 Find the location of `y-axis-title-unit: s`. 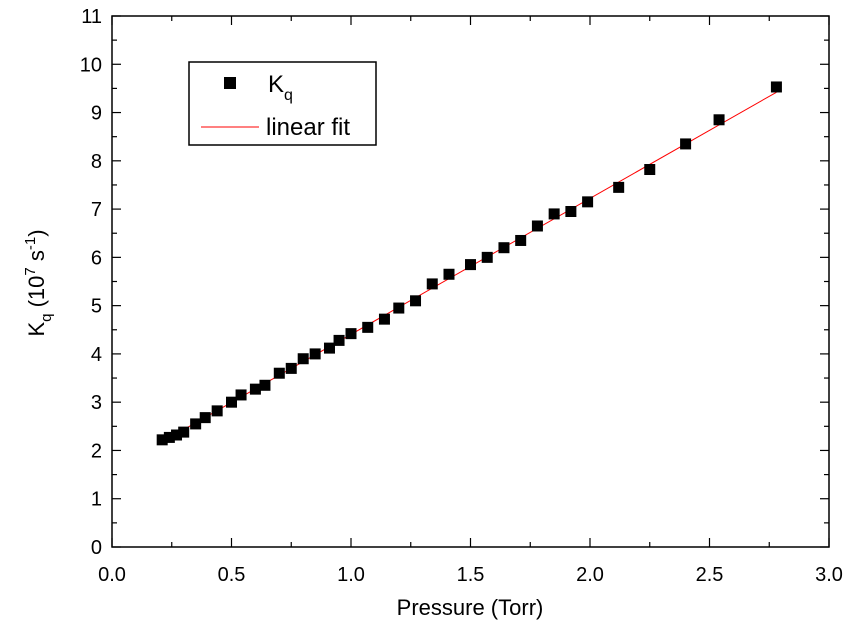

y-axis-title-unit: s is located at coordinates (36, 258).